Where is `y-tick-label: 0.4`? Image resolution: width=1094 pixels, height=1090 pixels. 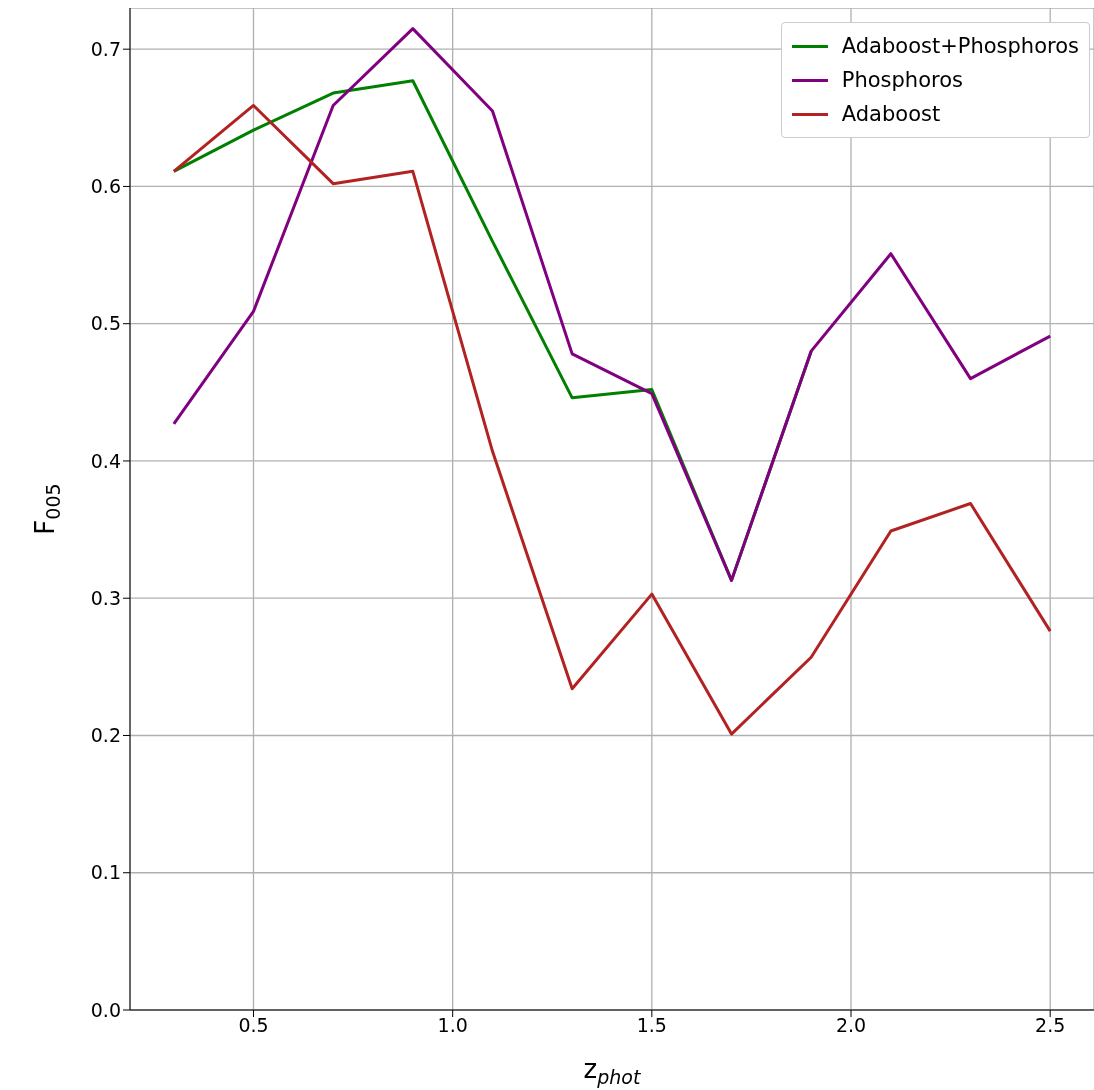
y-tick-label: 0.4 is located at coordinates (105, 460).